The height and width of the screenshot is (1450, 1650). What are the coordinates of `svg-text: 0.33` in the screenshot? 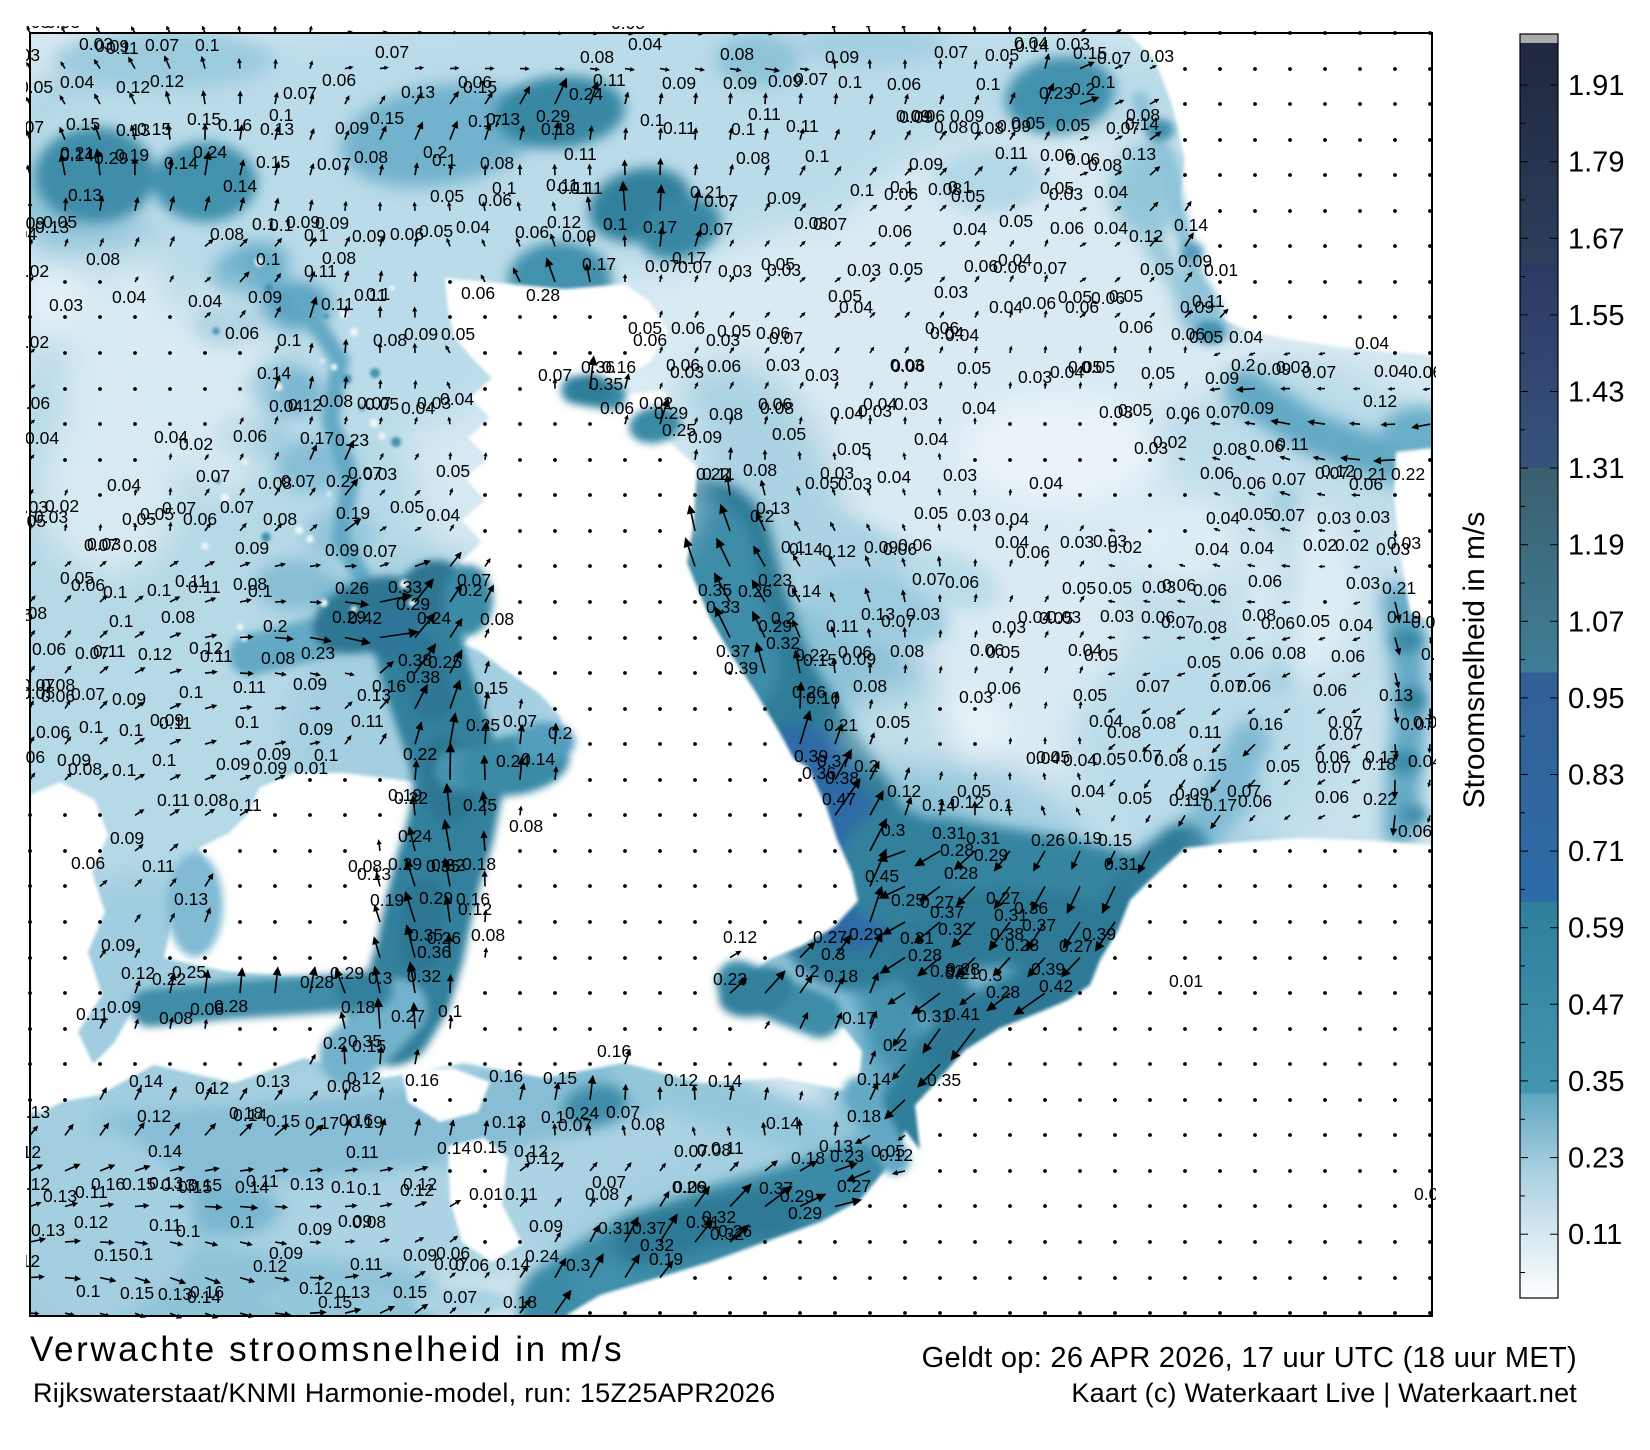 It's located at (723, 607).